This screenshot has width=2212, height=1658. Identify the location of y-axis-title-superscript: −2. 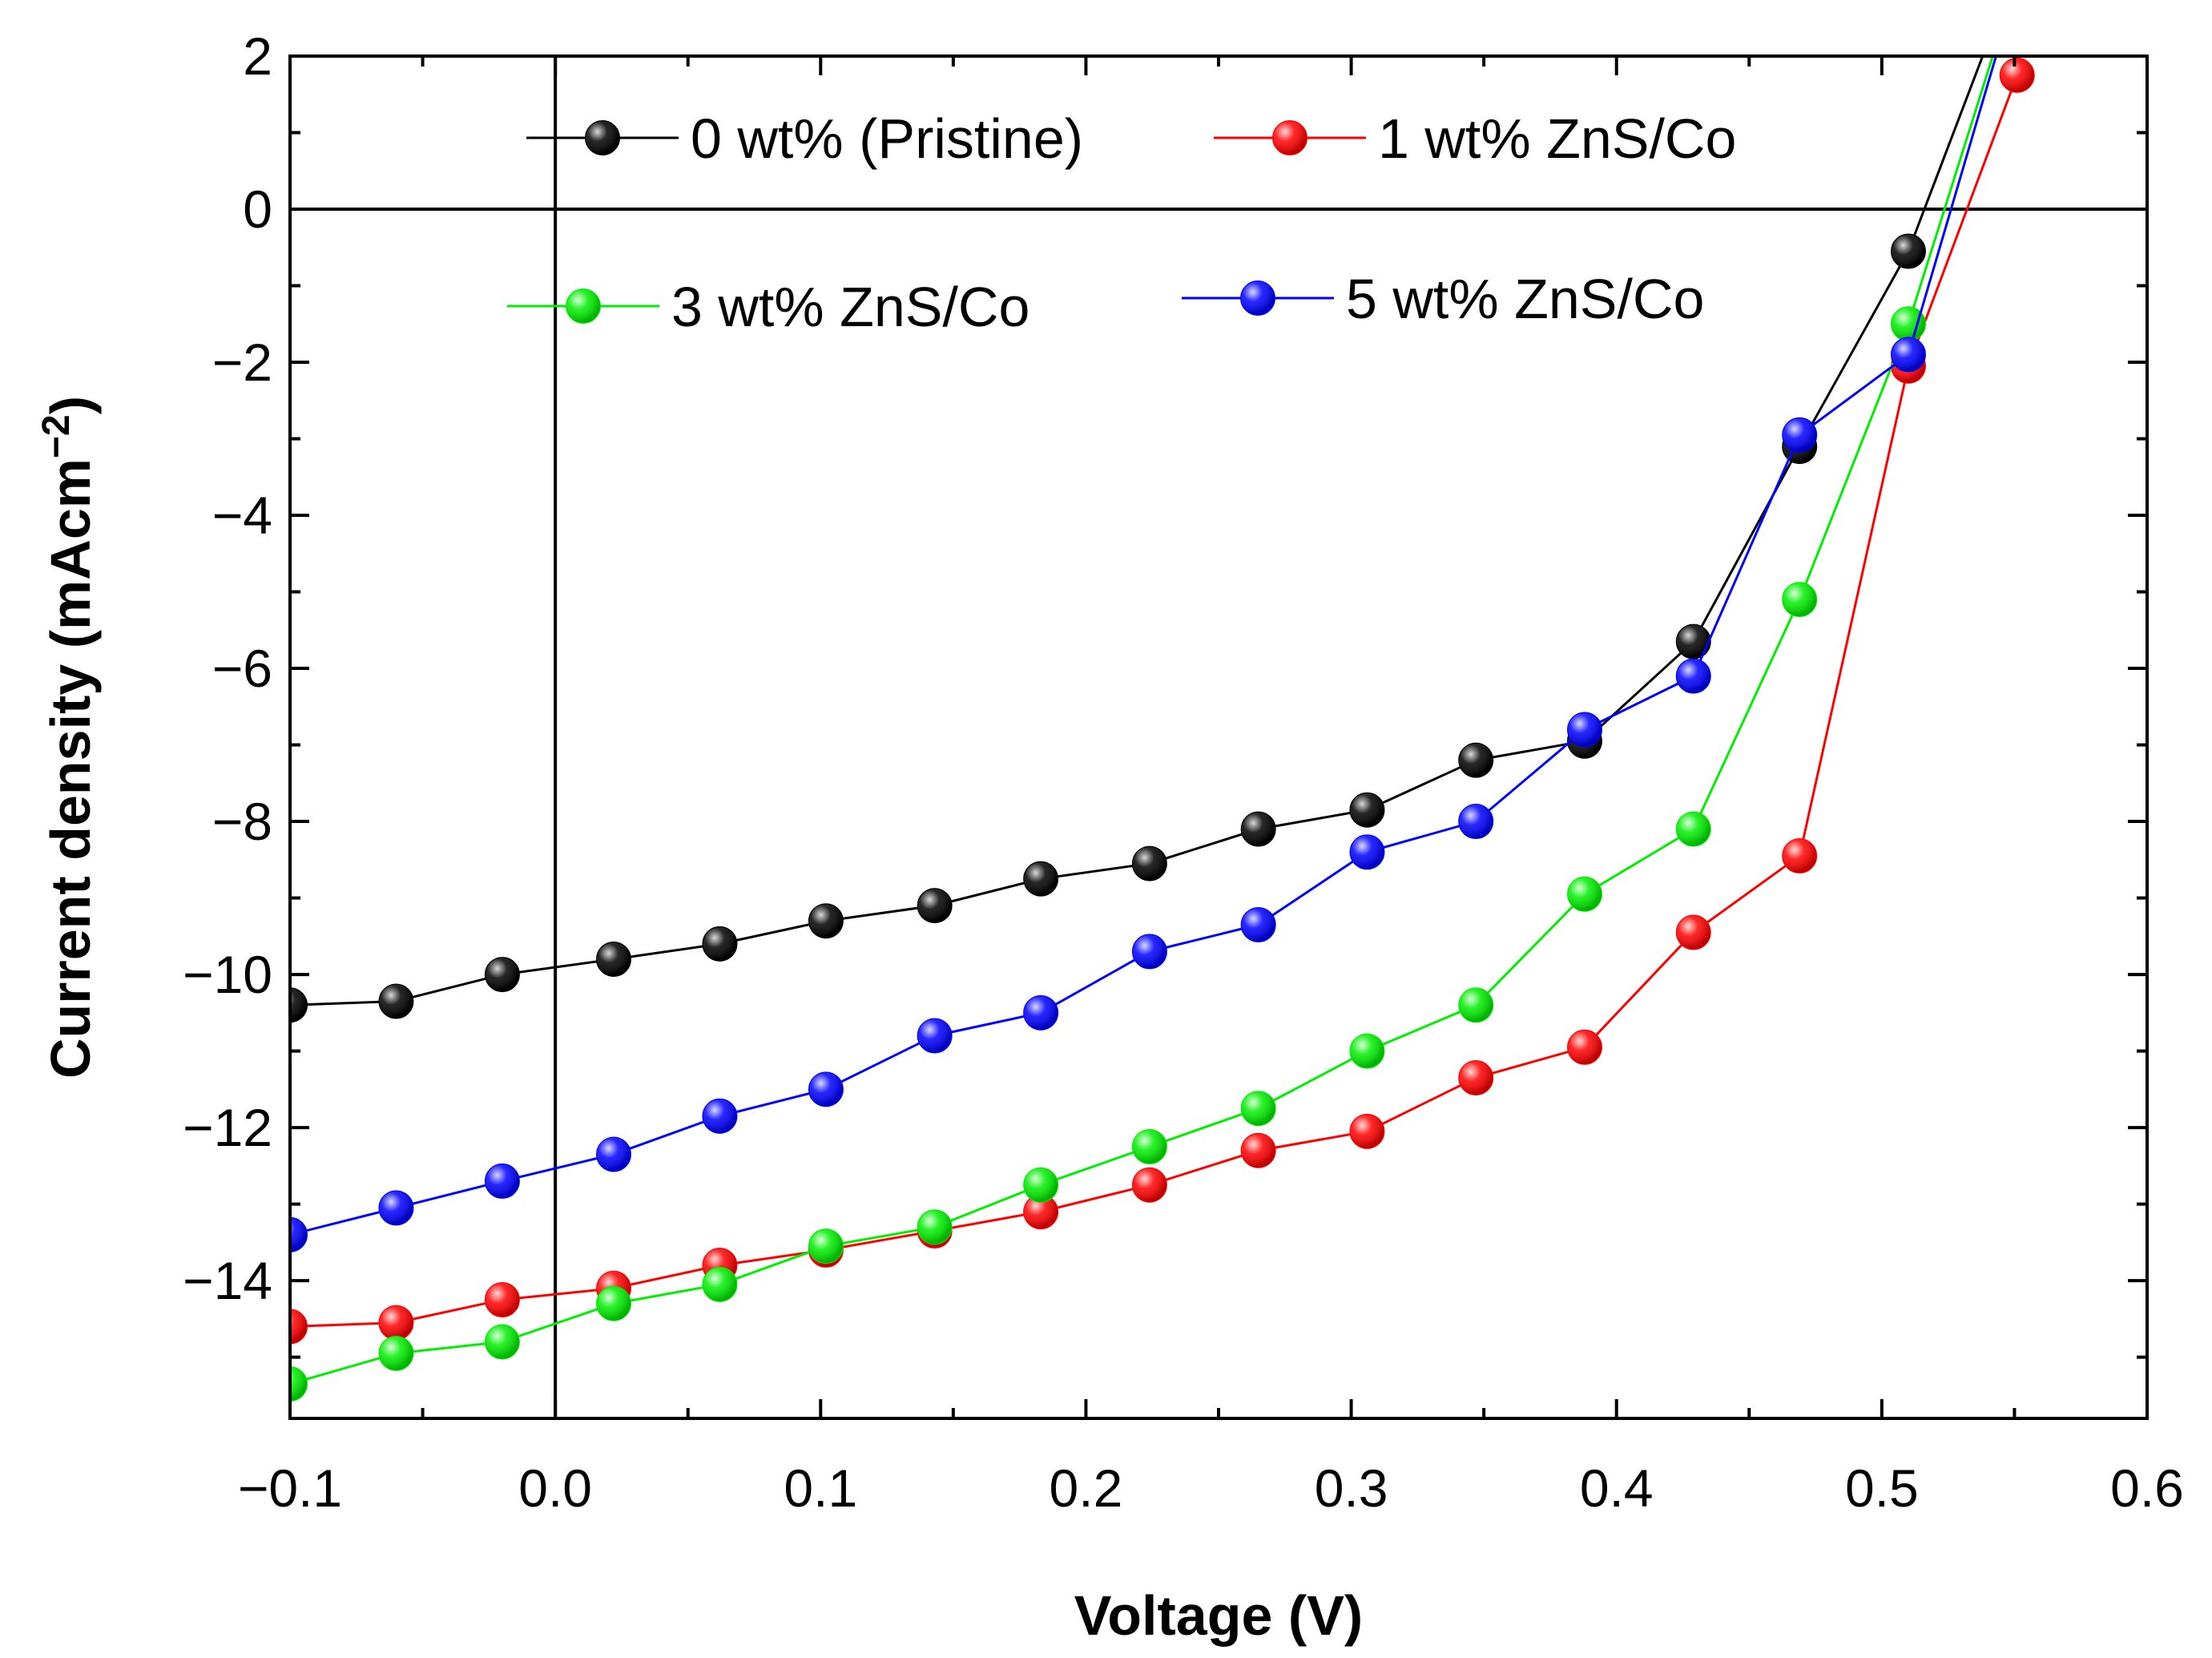
(56, 436).